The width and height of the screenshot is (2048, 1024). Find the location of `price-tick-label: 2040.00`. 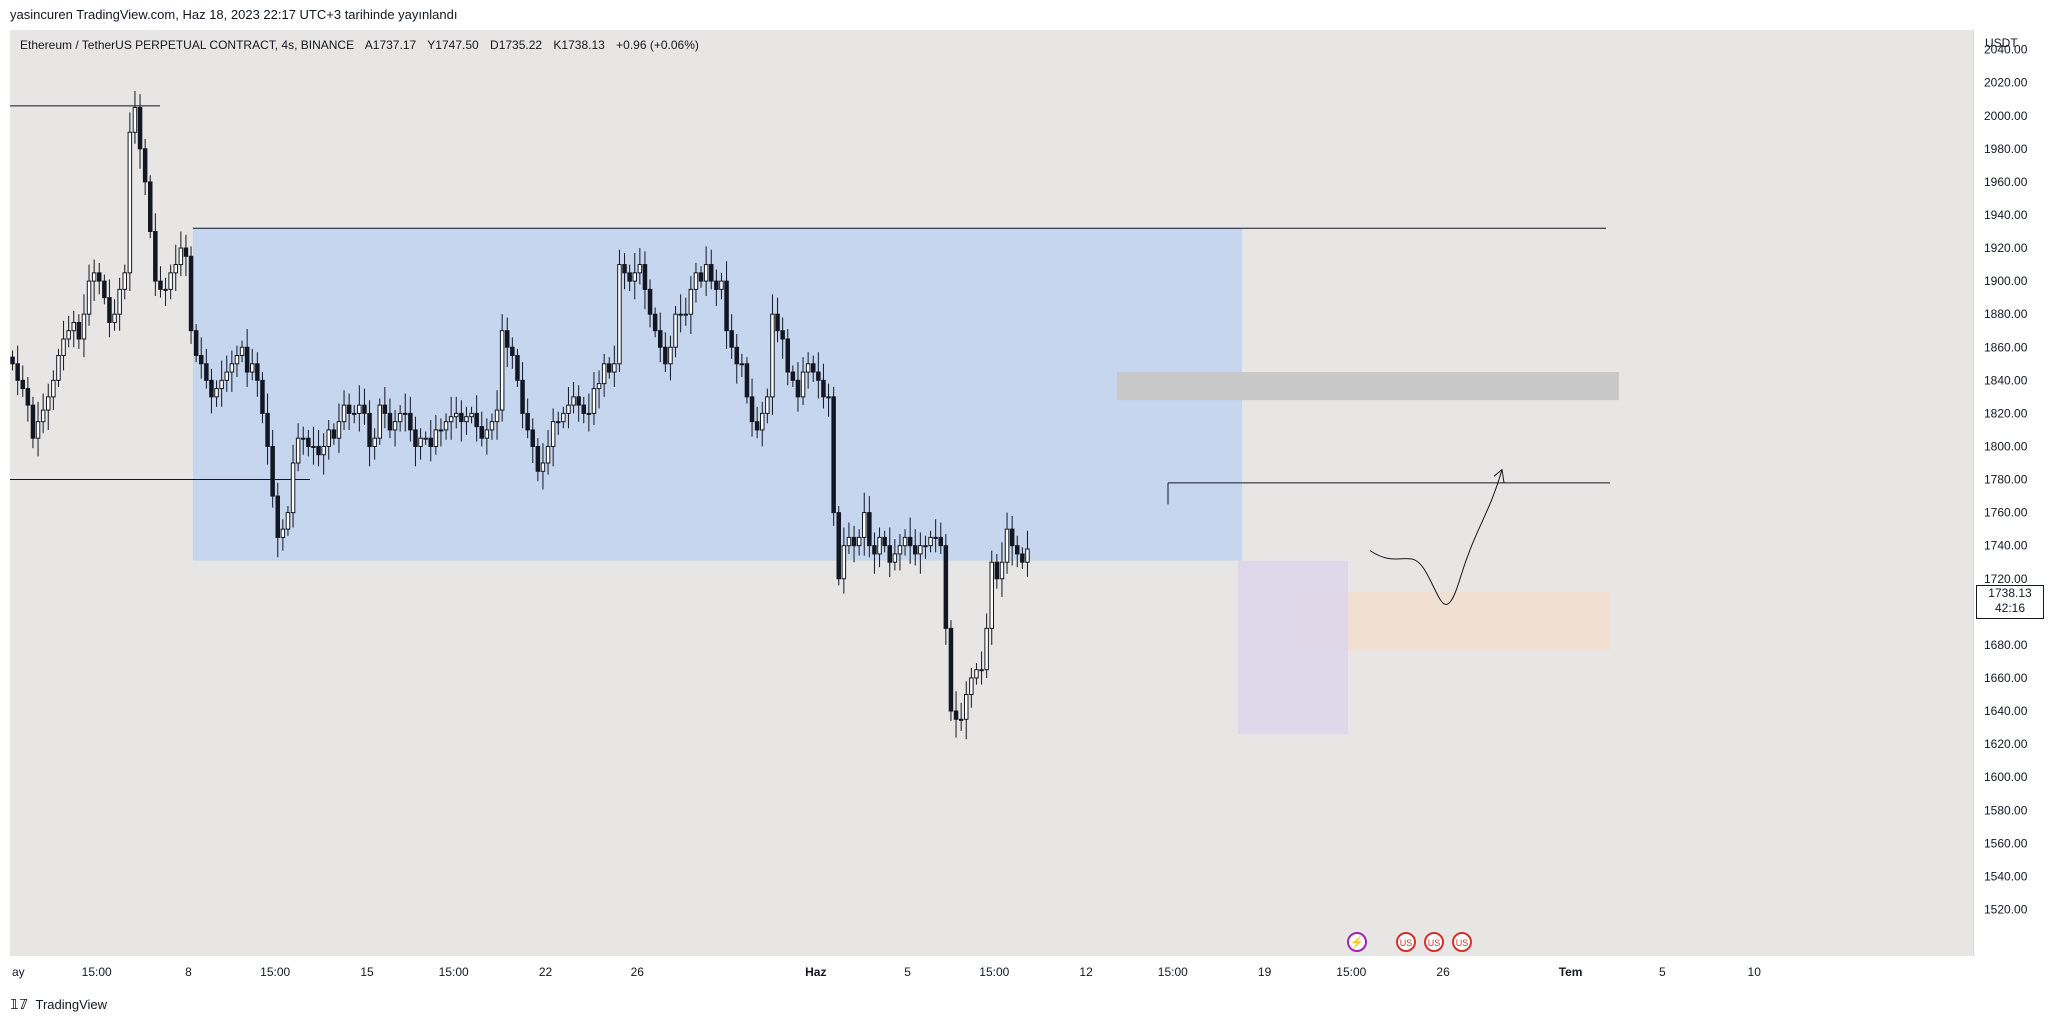

price-tick-label: 2040.00 is located at coordinates (2006, 50).